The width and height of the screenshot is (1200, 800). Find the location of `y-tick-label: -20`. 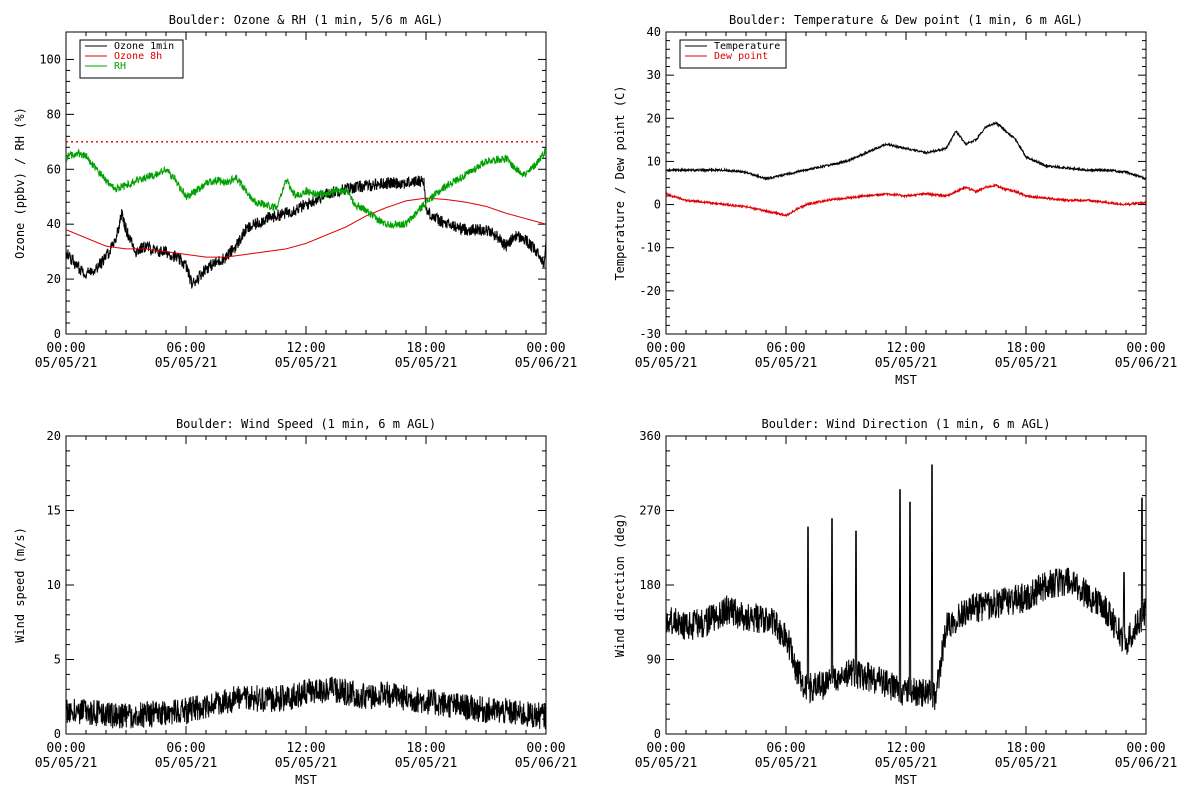

y-tick-label: -20 is located at coordinates (650, 291).